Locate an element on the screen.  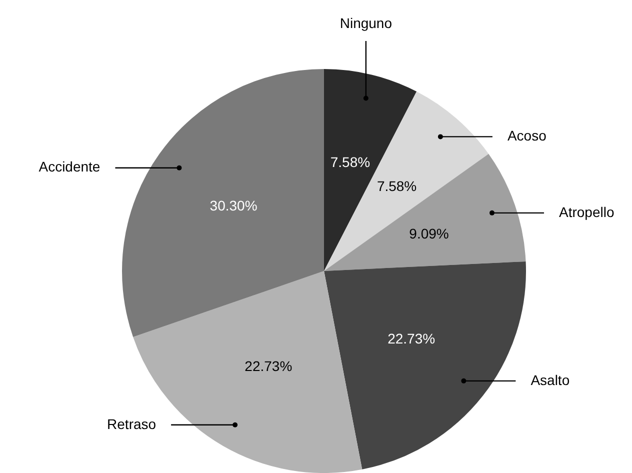
data-label: 30.30% is located at coordinates (234, 205).